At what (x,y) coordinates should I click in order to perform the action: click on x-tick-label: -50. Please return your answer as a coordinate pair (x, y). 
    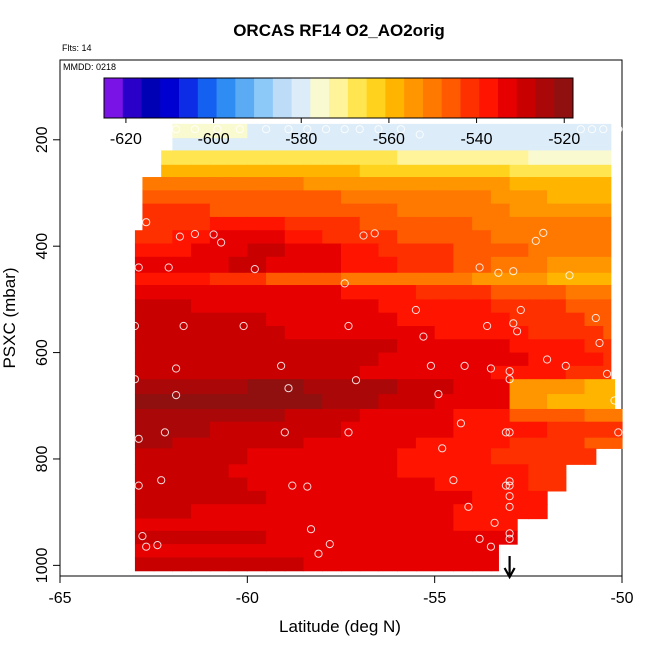
    Looking at the image, I should click on (621, 598).